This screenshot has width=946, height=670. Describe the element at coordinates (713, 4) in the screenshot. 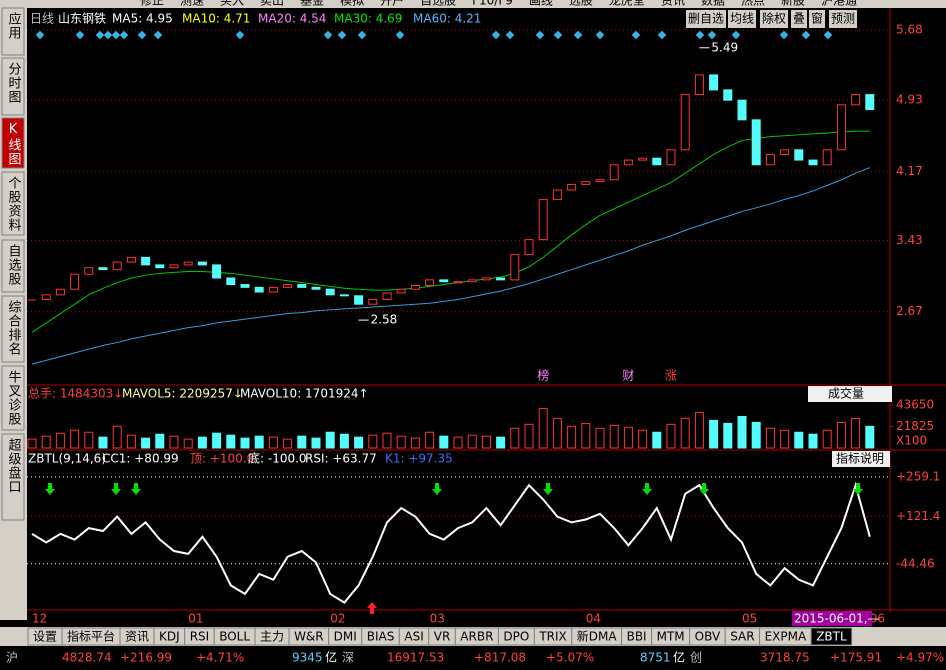

I see `toolbar-button: 数据` at that location.